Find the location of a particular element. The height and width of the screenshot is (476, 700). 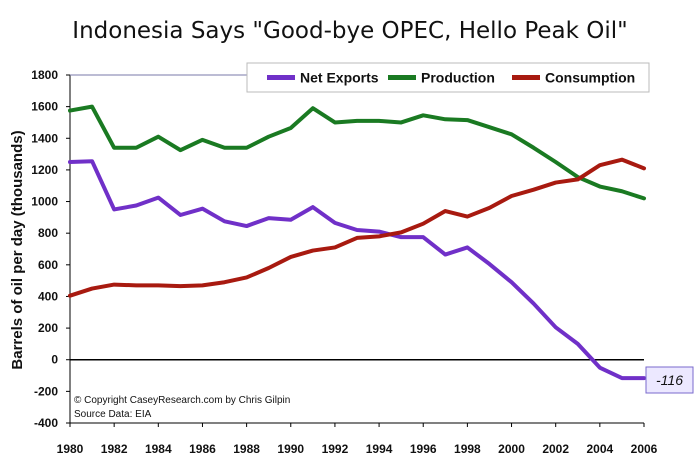

x-tick-label: 1998 is located at coordinates (467, 449).